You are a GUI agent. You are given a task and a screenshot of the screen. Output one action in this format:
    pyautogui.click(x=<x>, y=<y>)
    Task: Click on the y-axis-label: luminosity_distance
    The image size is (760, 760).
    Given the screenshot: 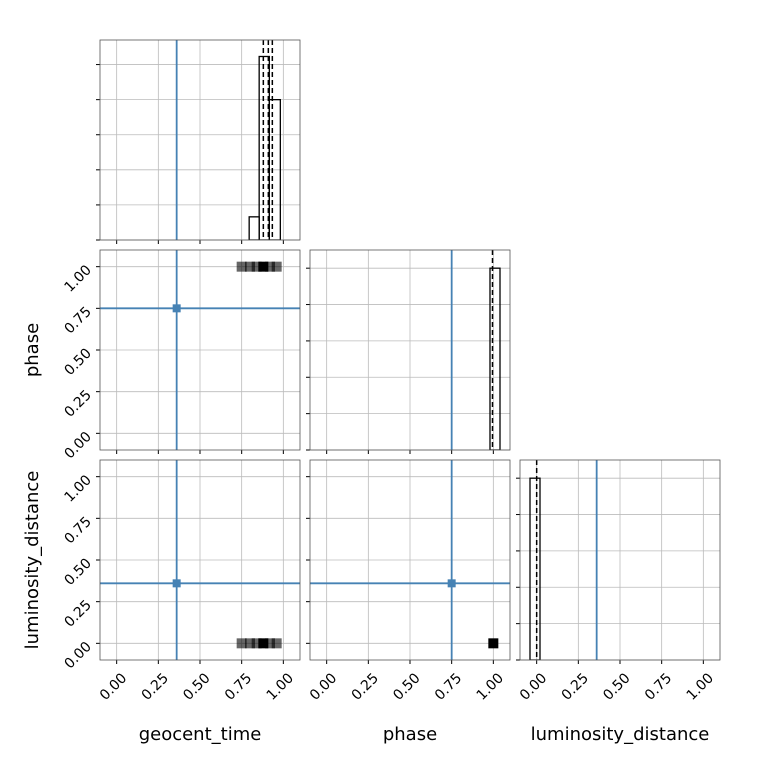 What is the action you would take?
    pyautogui.click(x=32, y=560)
    